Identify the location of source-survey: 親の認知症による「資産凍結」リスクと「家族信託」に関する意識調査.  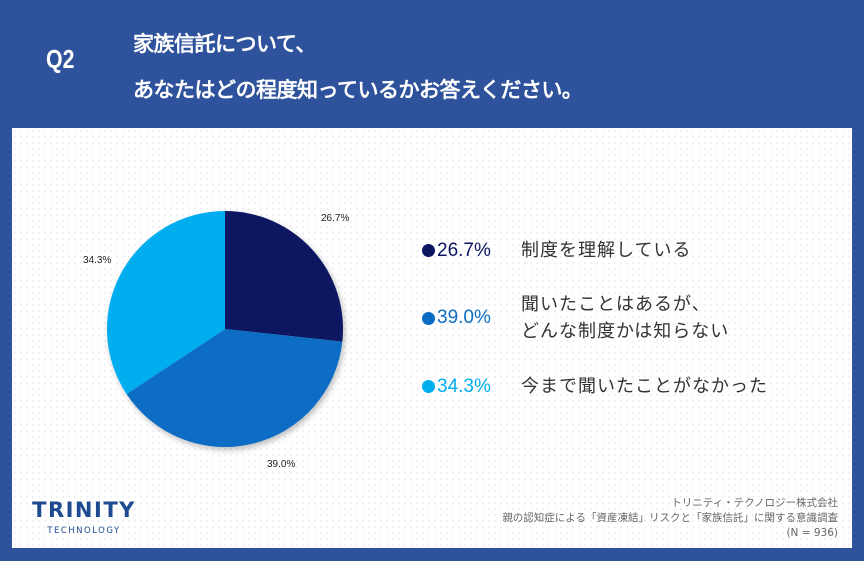
(670, 518).